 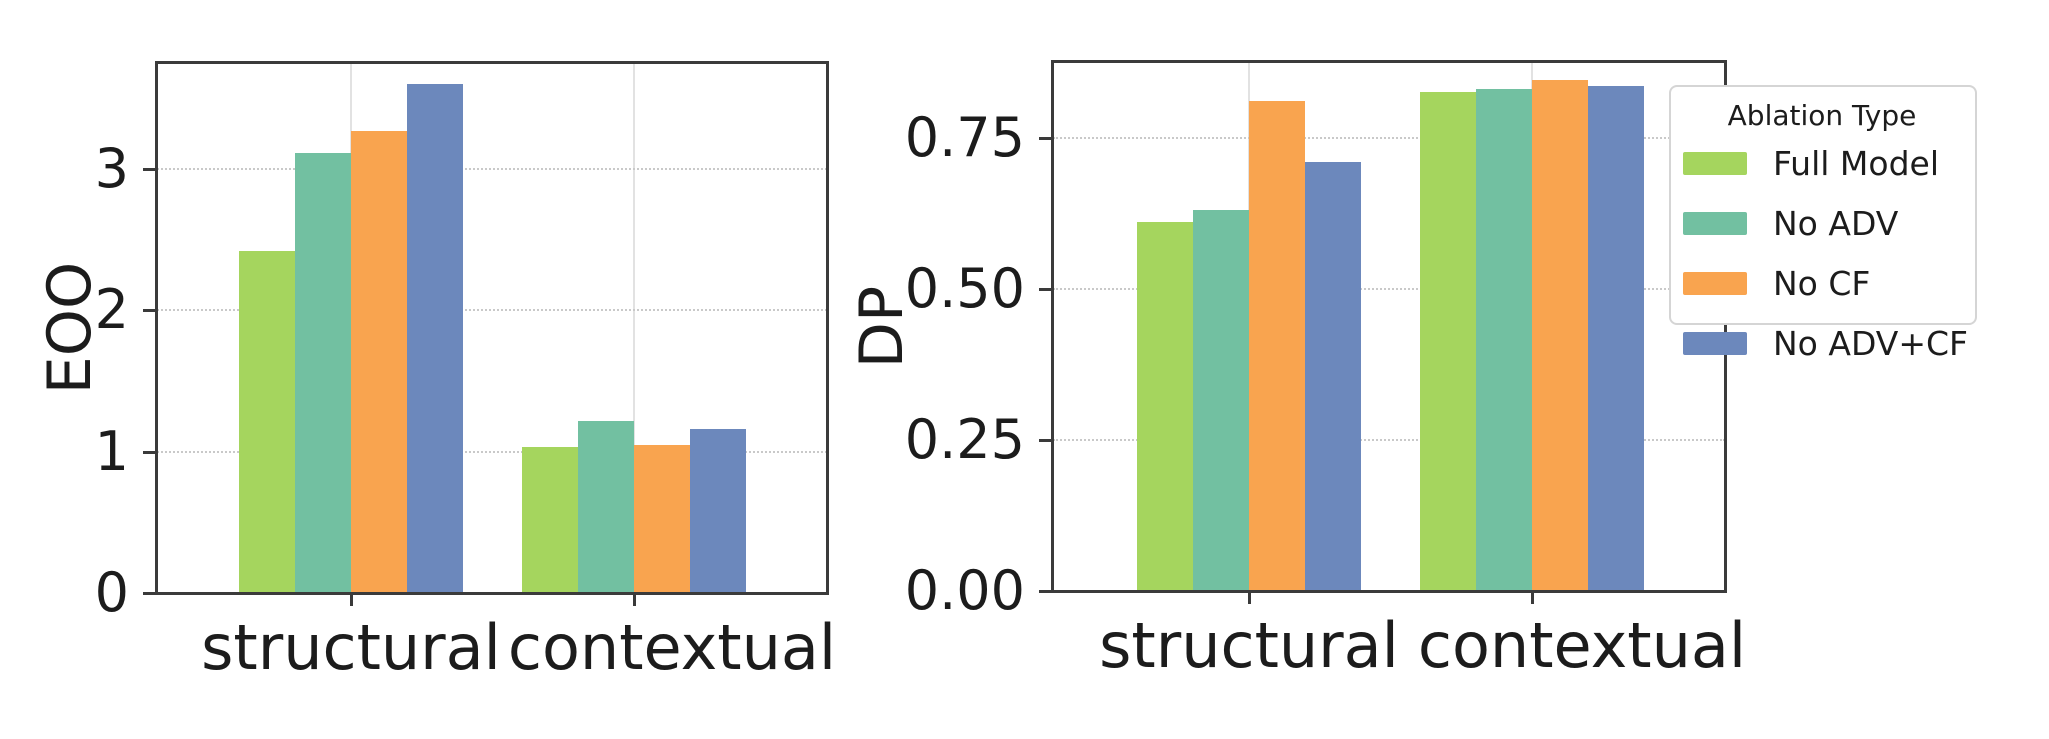 What do you see at coordinates (1389, 288) in the screenshot?
I see `gridline-y-0.50` at bounding box center [1389, 288].